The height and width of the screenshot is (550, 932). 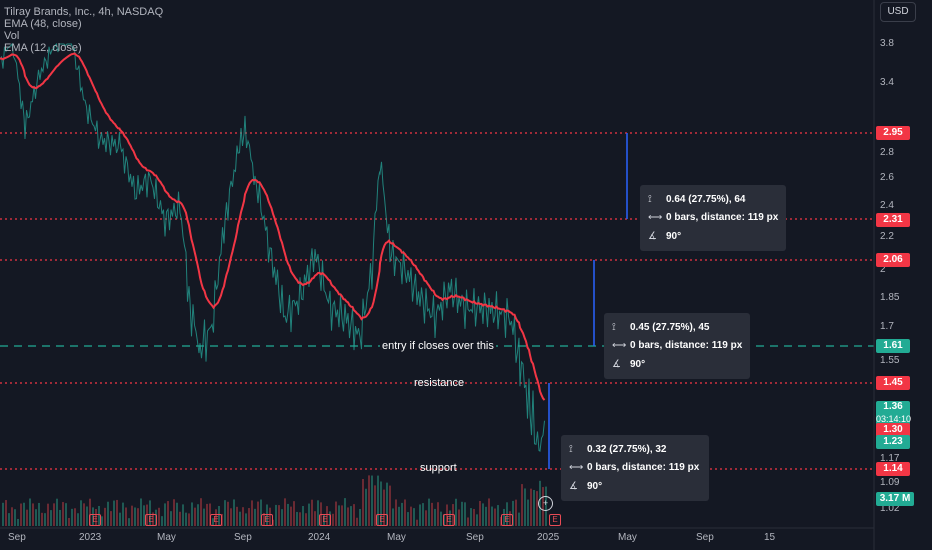 I want to click on bar-countdown: 03:14:10, so click(x=894, y=419).